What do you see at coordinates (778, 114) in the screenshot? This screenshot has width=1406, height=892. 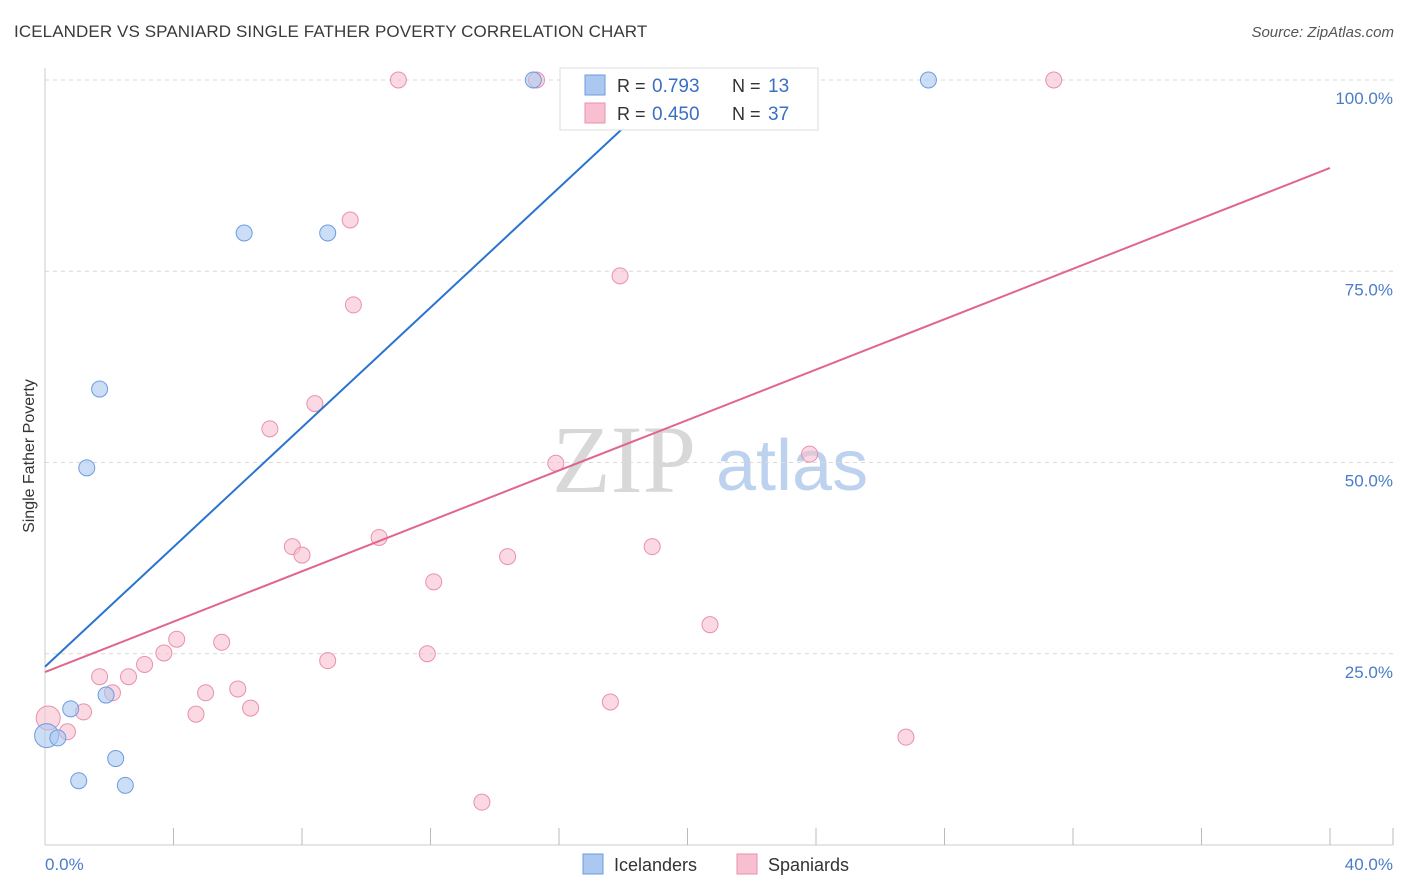 I see `stats-n-value-spaniards: 37` at bounding box center [778, 114].